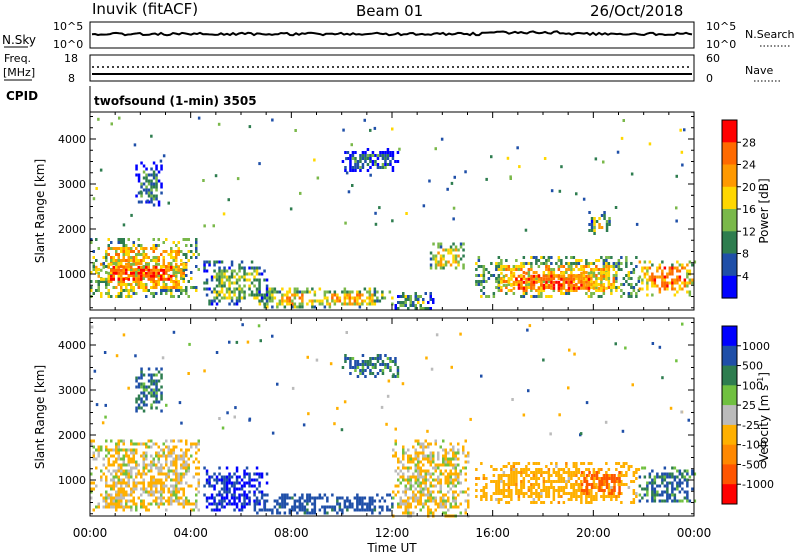 Image resolution: width=800 pixels, height=554 pixels. I want to click on colorbar-tick-label: -500, so click(754, 464).